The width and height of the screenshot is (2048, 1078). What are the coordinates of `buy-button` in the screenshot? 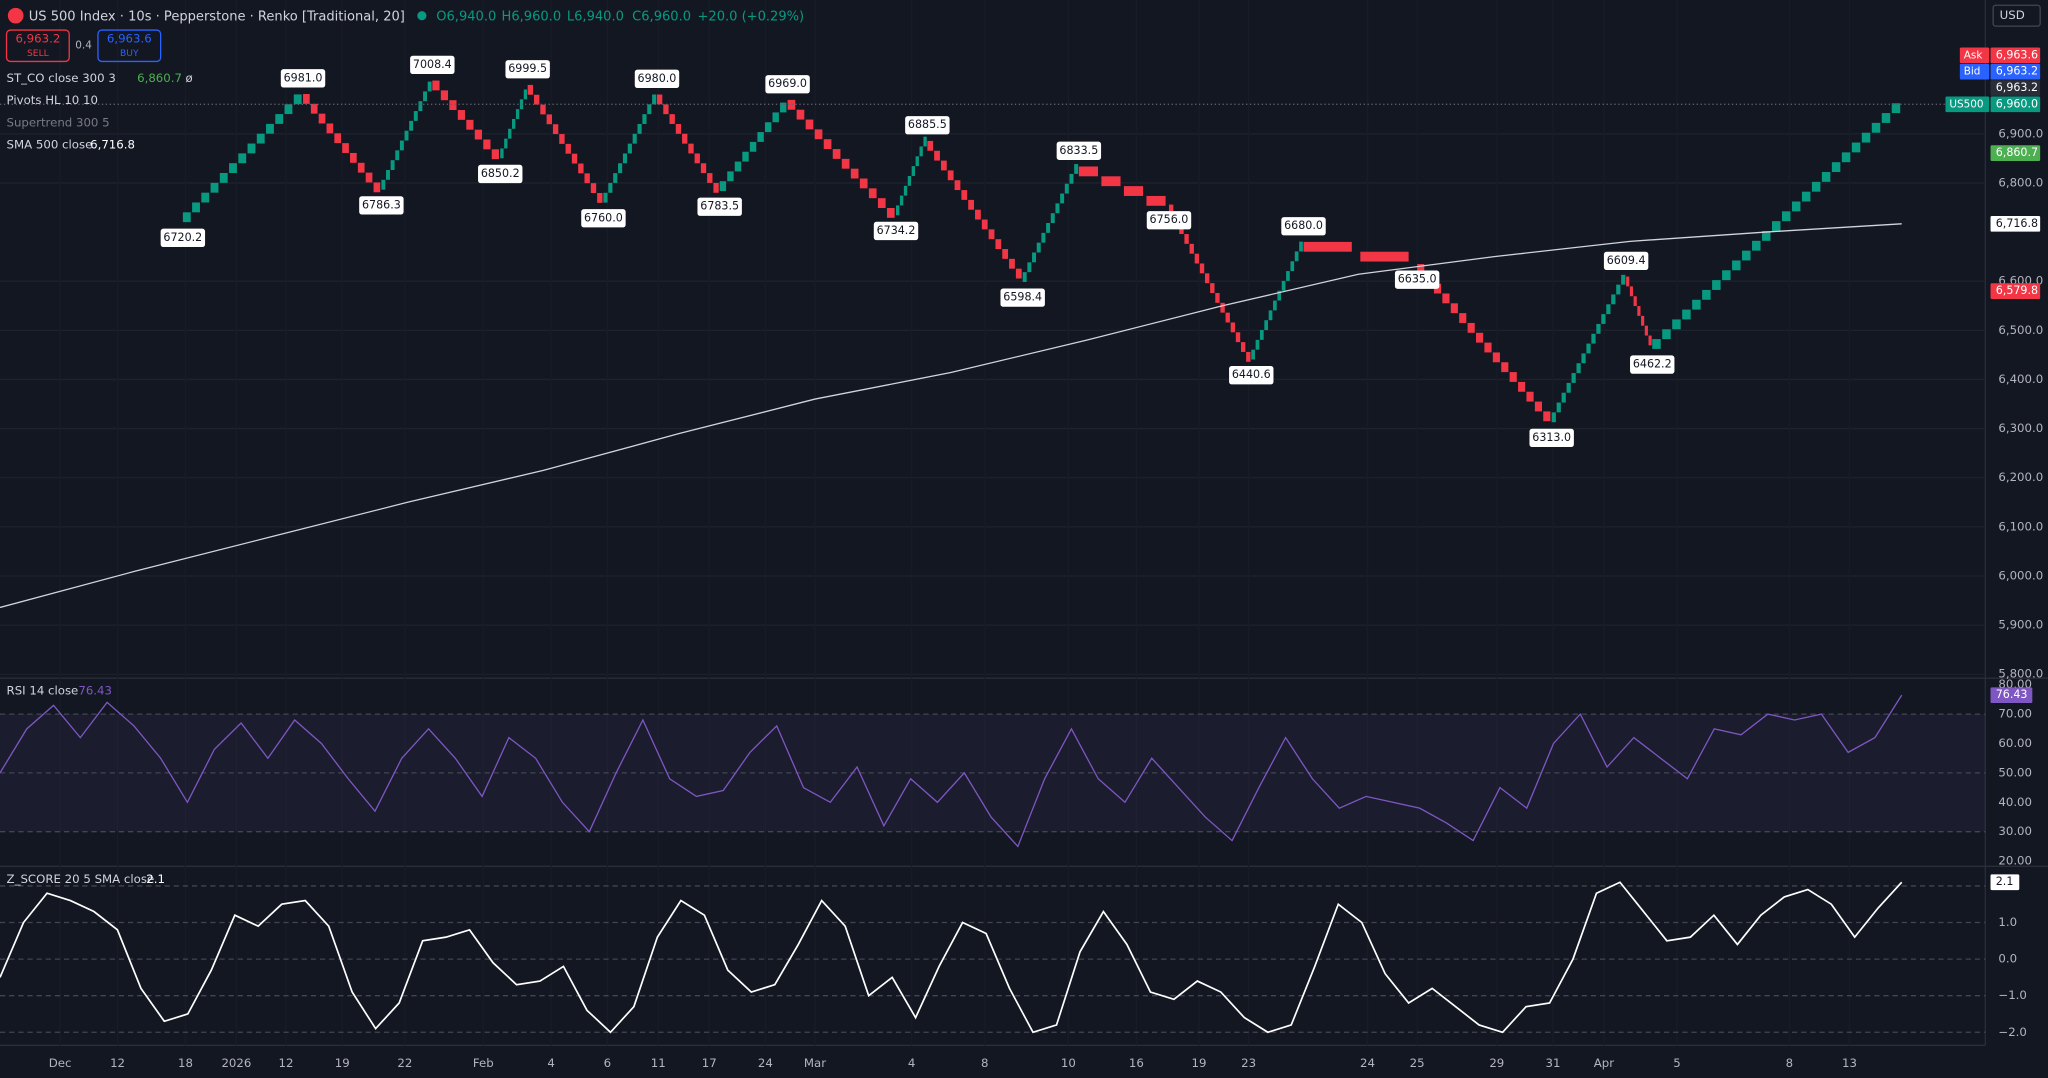 It's located at (129, 46).